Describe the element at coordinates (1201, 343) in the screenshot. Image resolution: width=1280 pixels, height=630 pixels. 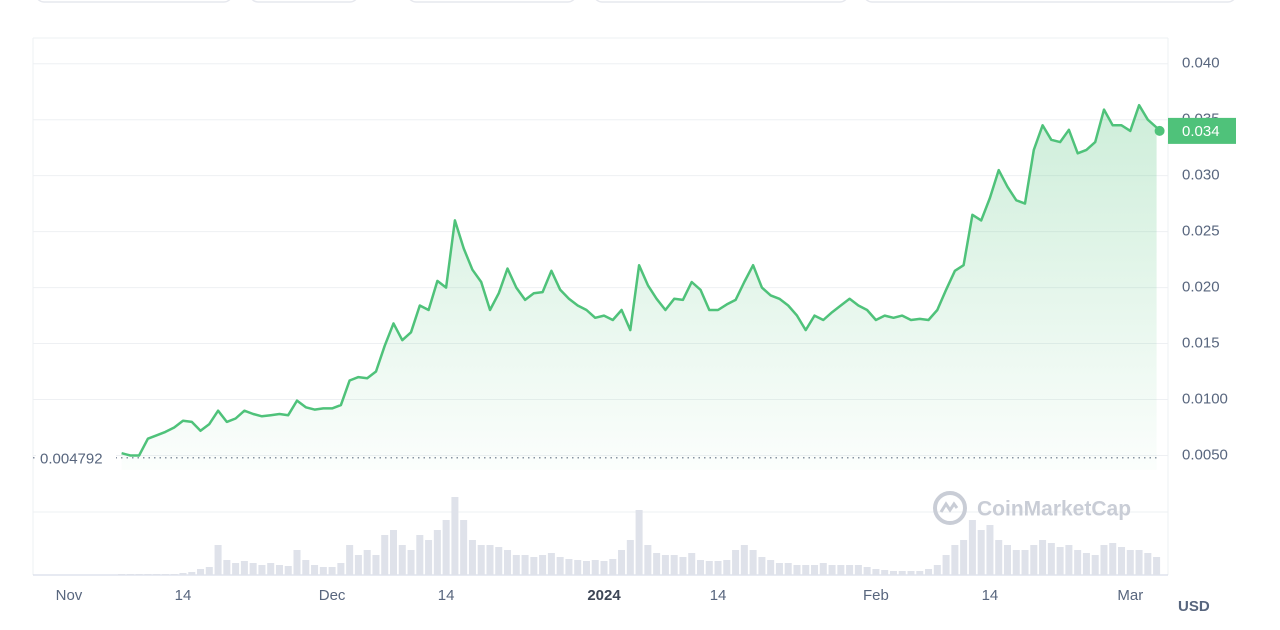
I see `y-tick-label: 0.015` at that location.